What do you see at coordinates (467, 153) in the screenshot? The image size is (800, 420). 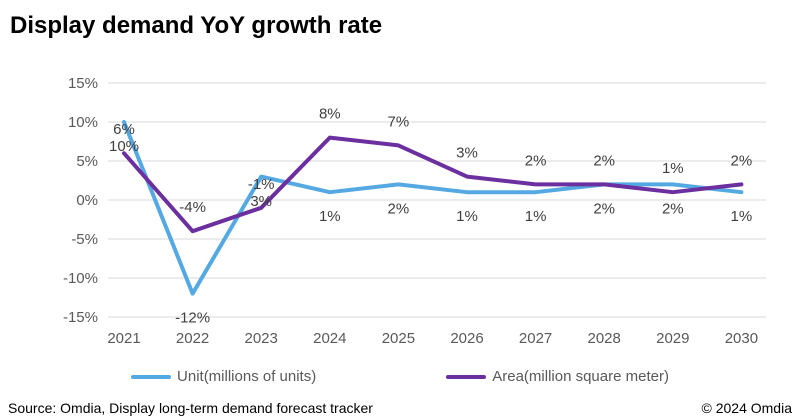 I see `data-label-area: 3%` at bounding box center [467, 153].